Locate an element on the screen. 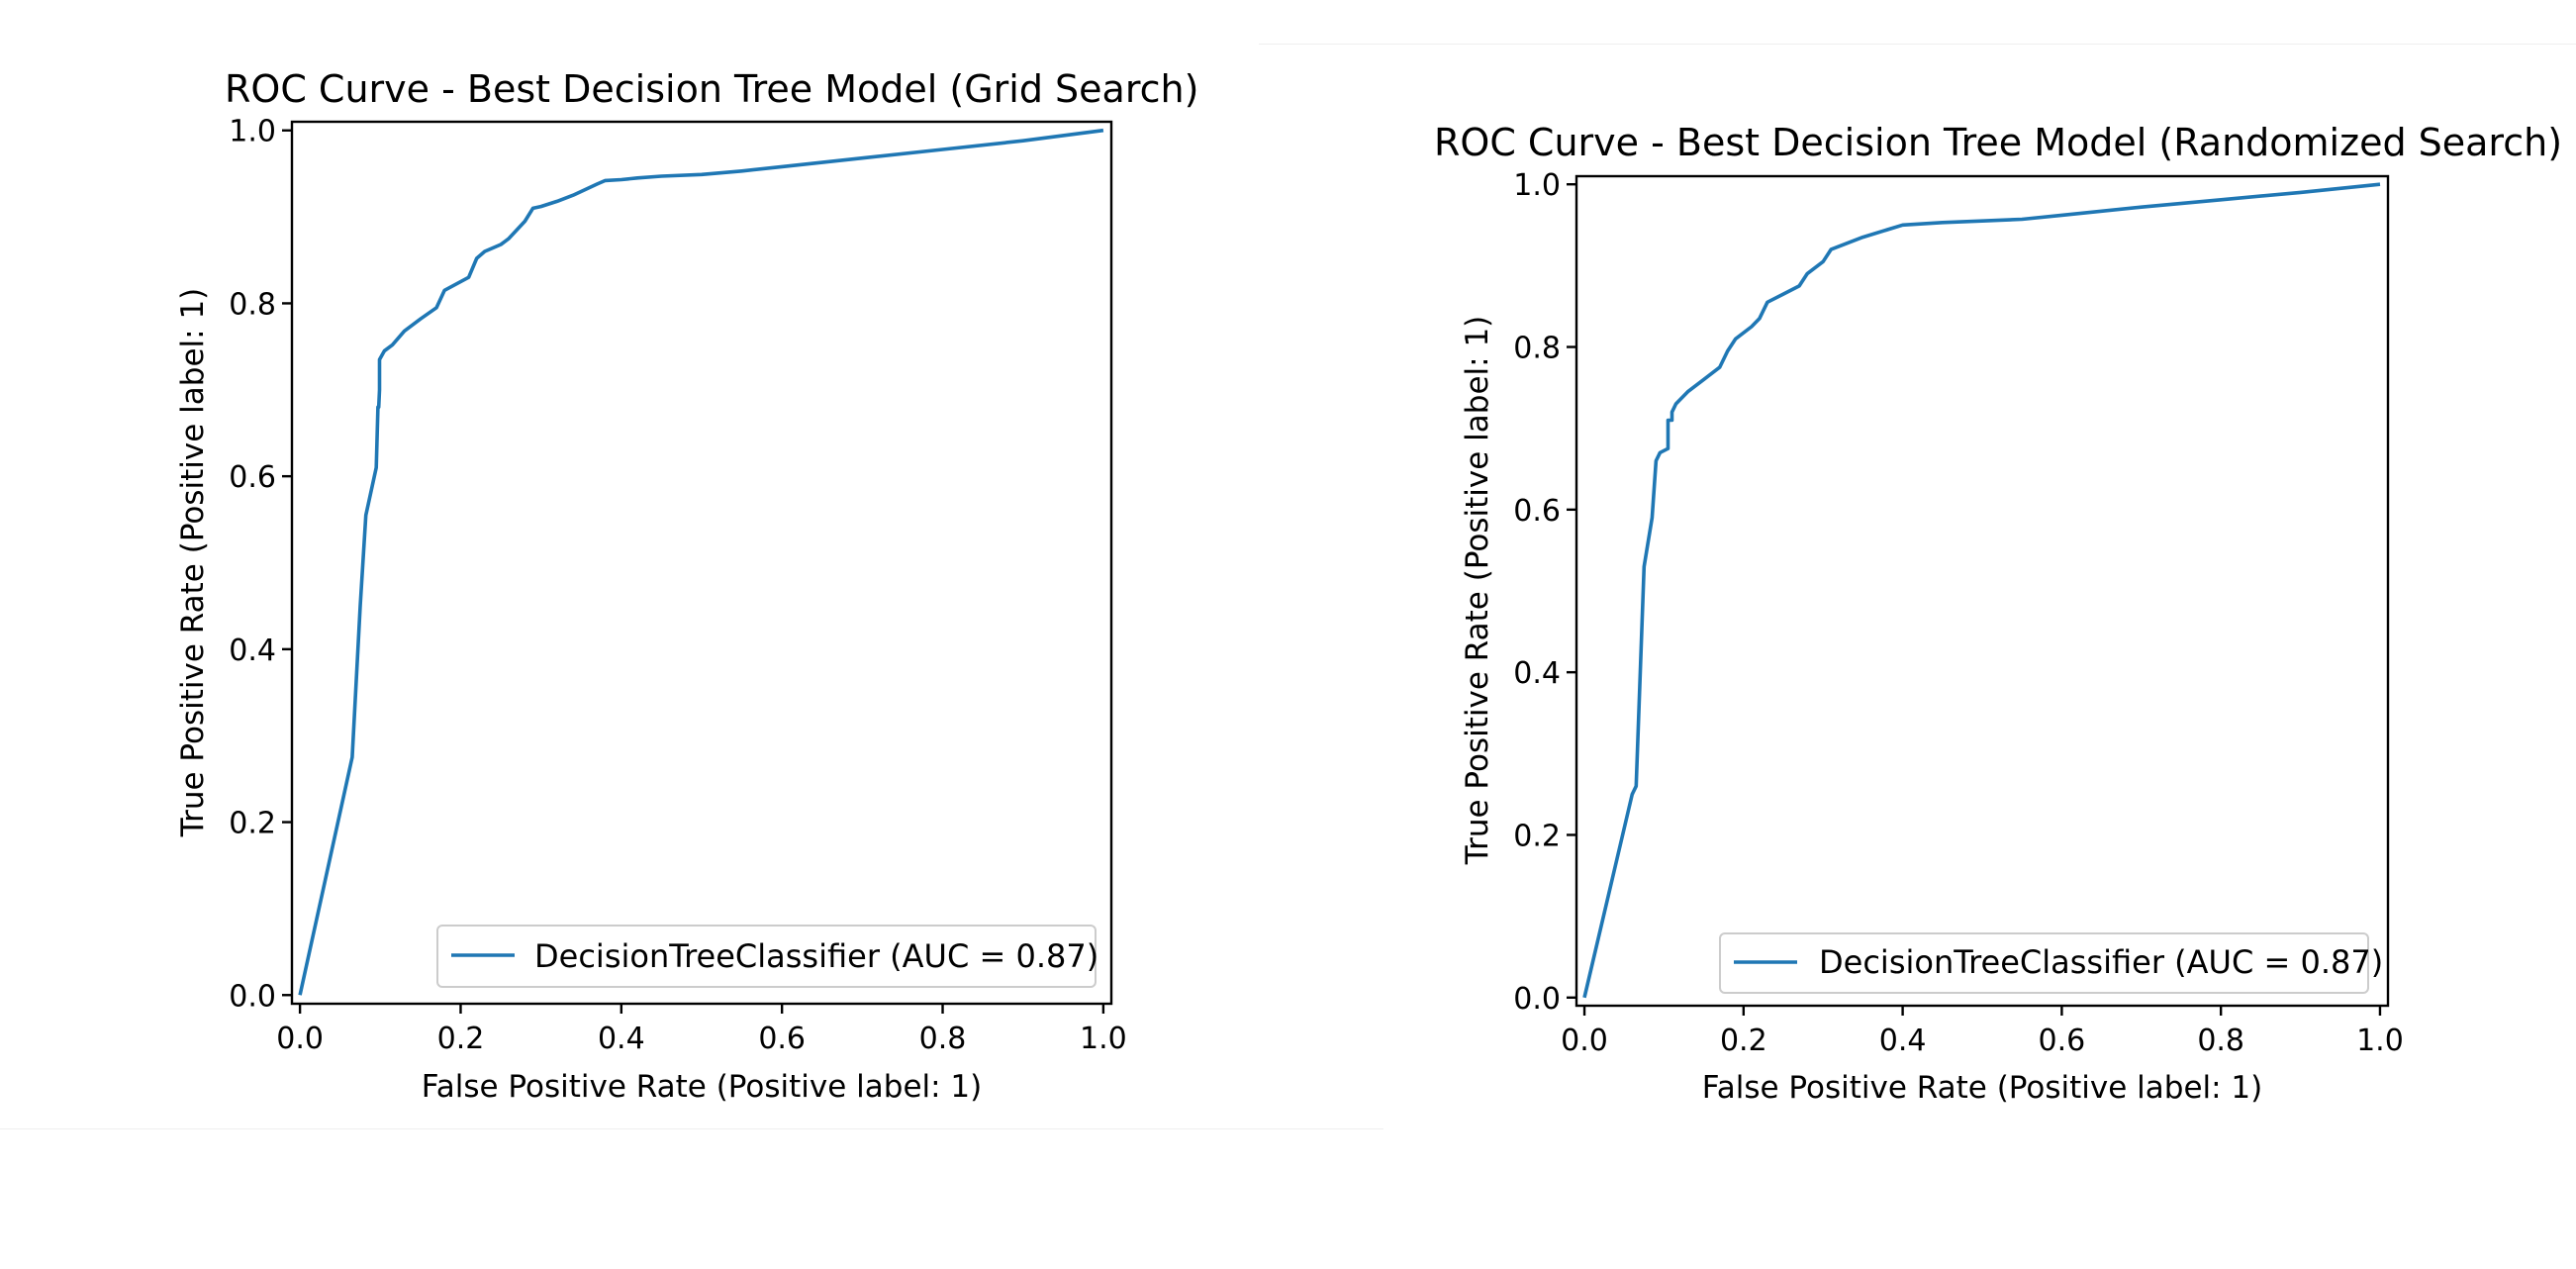 Image resolution: width=2576 pixels, height=1269 pixels. separator-line-bottom is located at coordinates (691, 1128).